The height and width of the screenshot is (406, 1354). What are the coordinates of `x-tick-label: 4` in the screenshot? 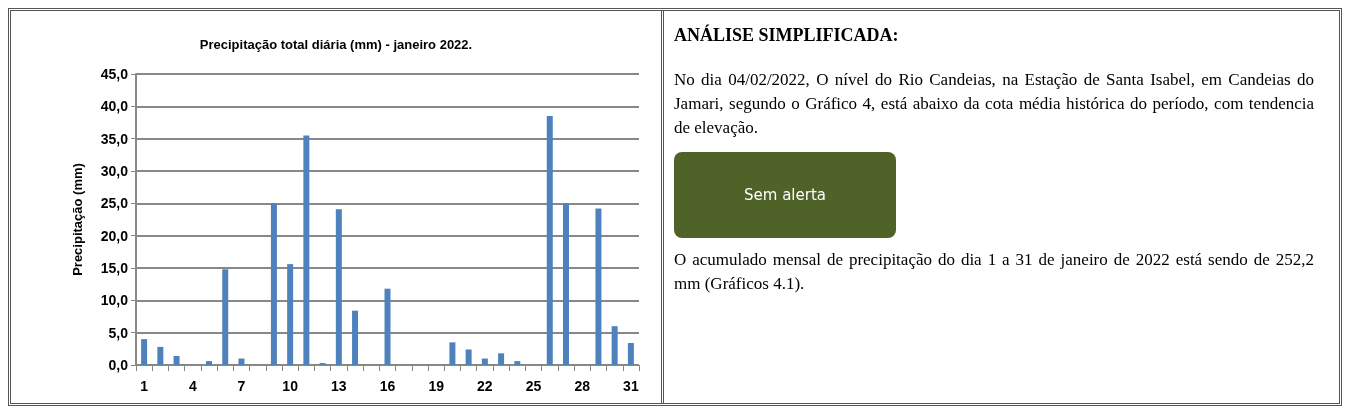 It's located at (192, 386).